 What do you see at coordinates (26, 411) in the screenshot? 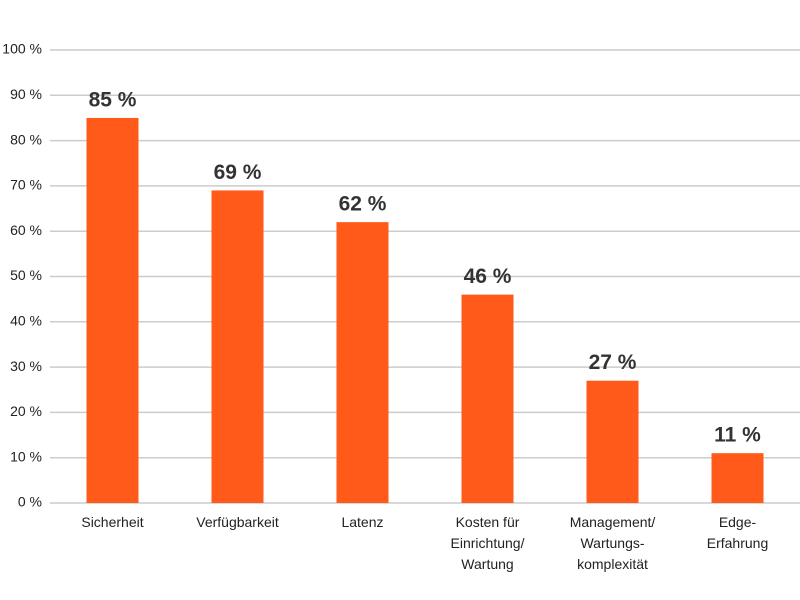
I see `y-tick-label: 20 %` at bounding box center [26, 411].